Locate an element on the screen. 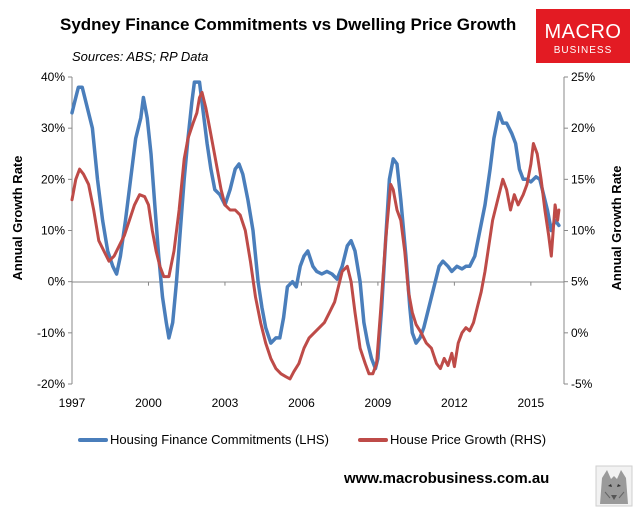  website-url: www.macrobusiness.com.au is located at coordinates (446, 478).